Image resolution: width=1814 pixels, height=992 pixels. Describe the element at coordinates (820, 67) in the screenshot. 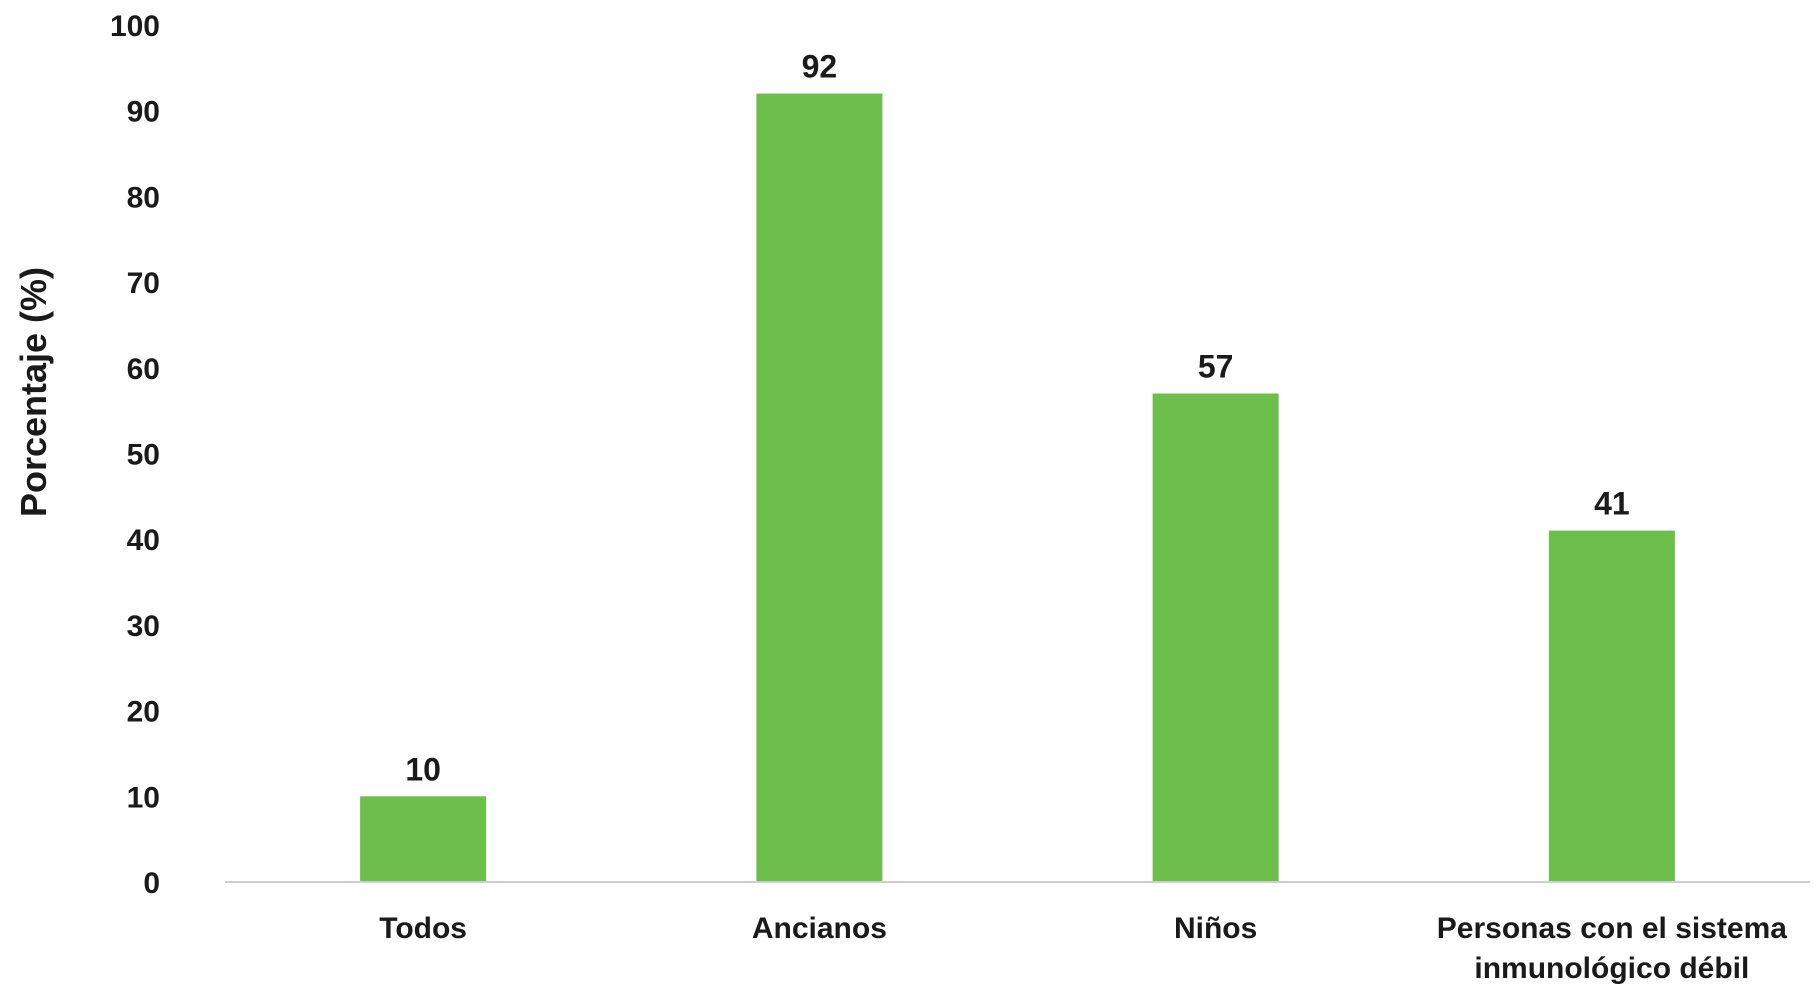

I see `data-label: 92` at that location.